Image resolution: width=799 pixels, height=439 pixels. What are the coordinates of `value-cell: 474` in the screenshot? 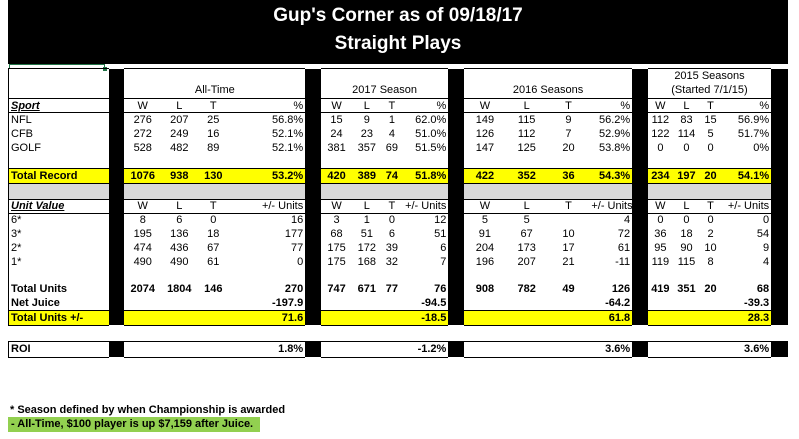 It's located at (142, 248).